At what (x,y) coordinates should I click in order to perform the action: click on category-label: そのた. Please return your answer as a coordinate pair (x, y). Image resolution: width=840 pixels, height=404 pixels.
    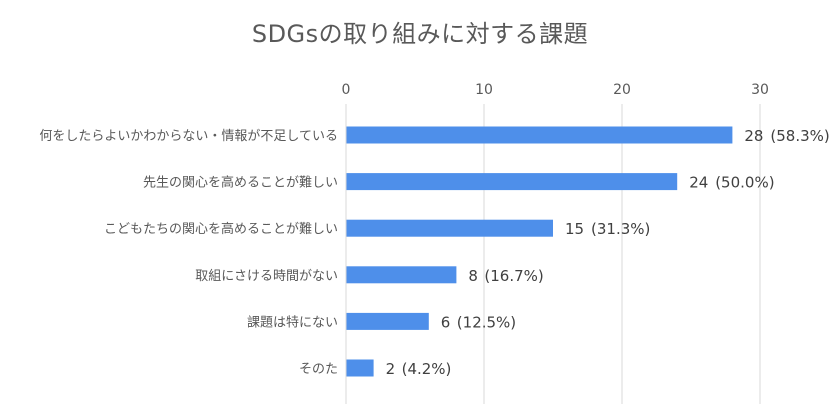
    Looking at the image, I should click on (318, 369).